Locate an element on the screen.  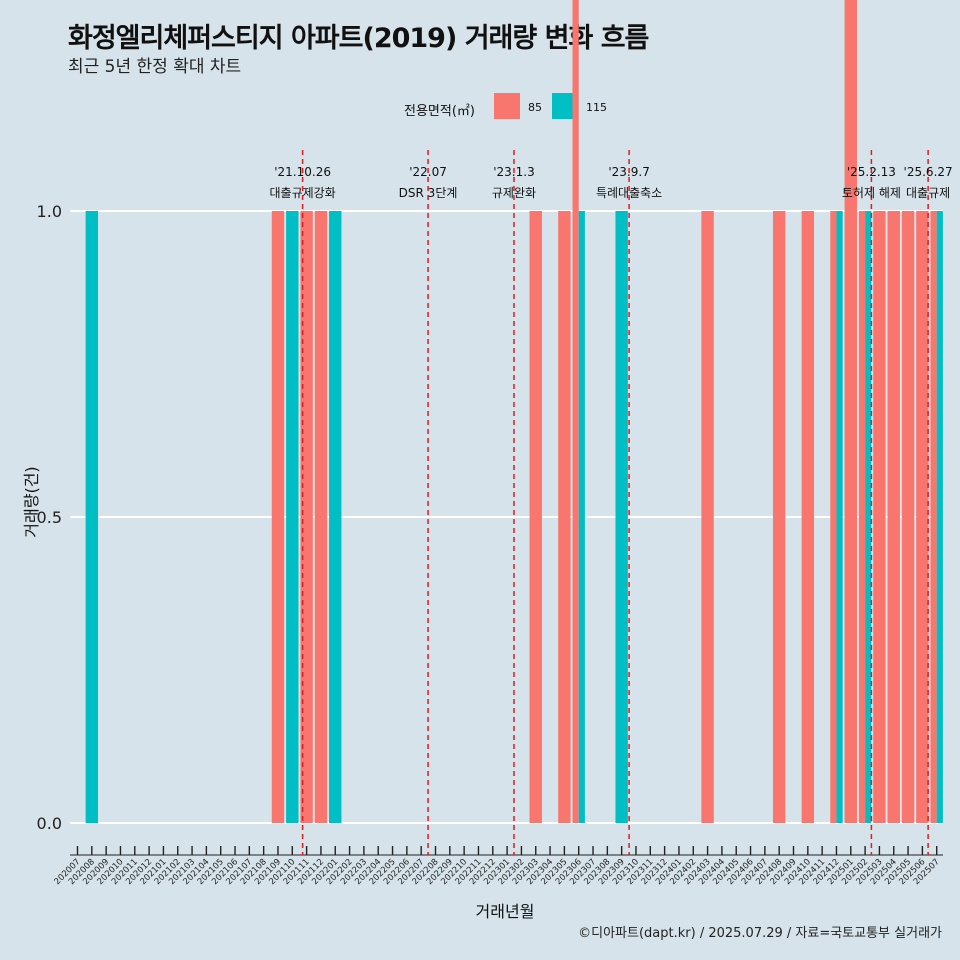
event-date-label: '23.1.3 is located at coordinates (513, 172).